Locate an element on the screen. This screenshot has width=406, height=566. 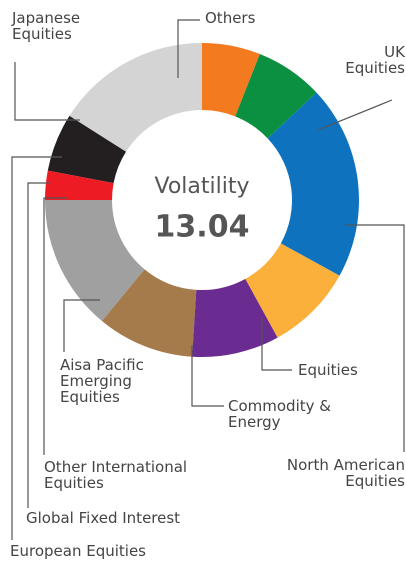
category-label: Other International Equities is located at coordinates (116, 475).